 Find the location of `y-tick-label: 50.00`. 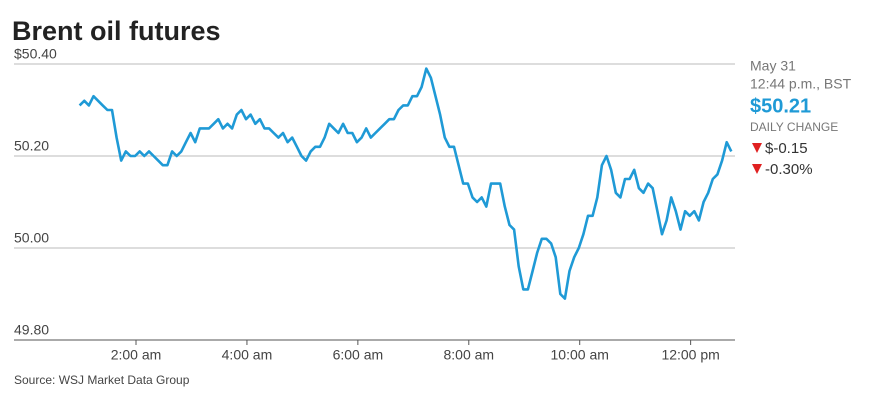

y-tick-label: 50.00 is located at coordinates (31, 238).